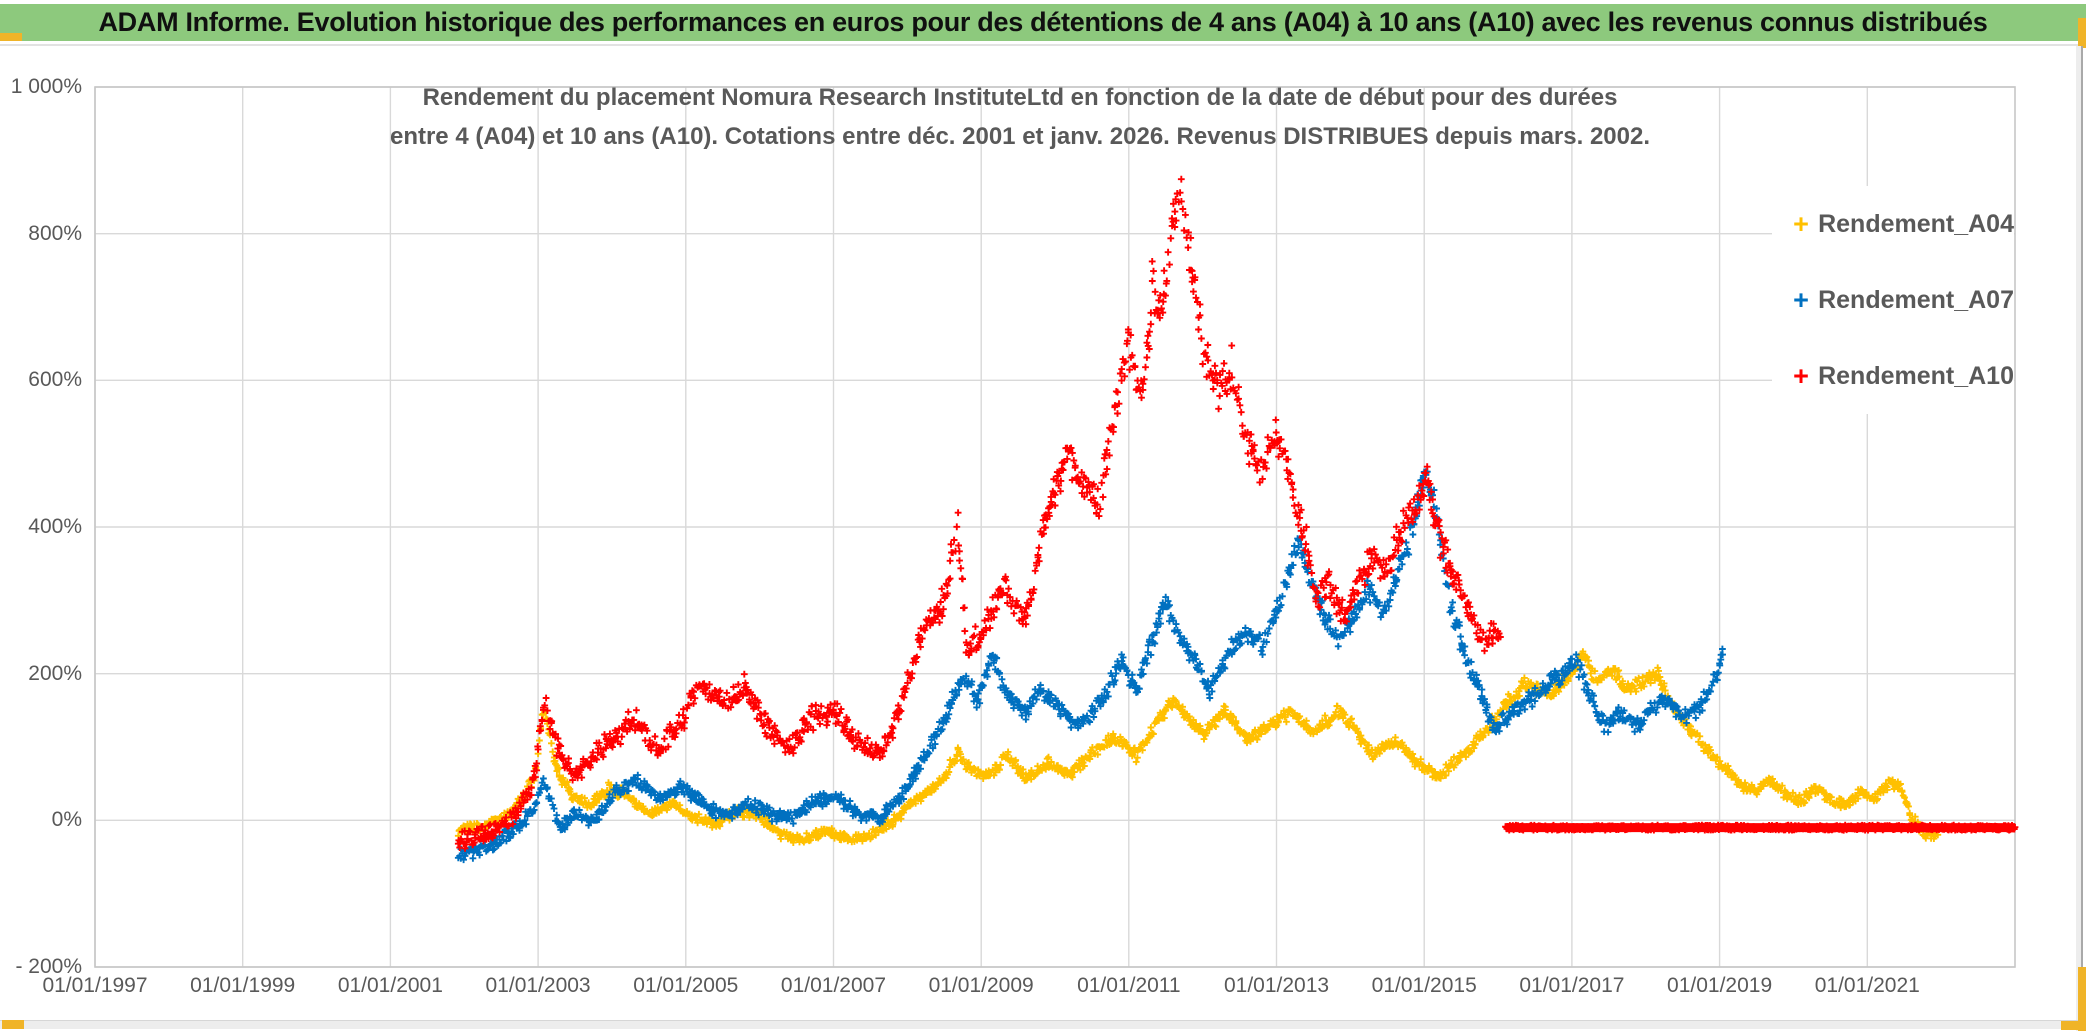 The width and height of the screenshot is (2086, 1036). I want to click on x-tick-label: 01/01/2021, so click(1867, 985).